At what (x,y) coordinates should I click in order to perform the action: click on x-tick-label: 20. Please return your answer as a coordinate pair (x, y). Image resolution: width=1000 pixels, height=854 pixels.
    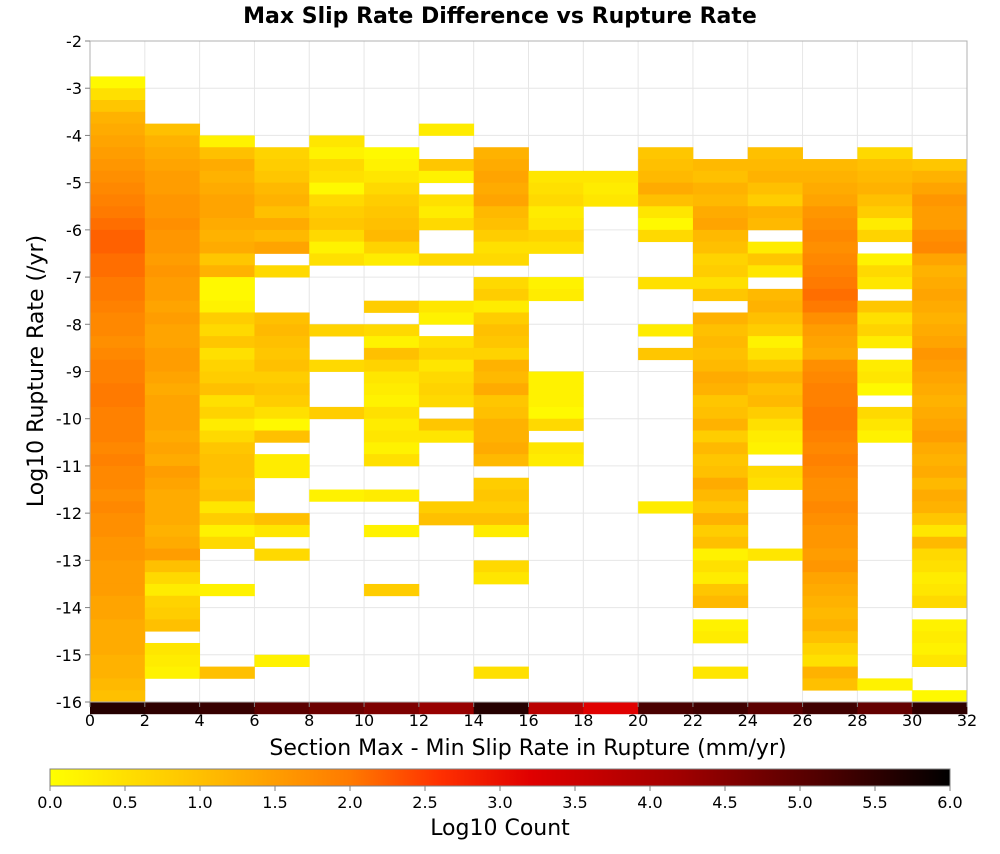
    Looking at the image, I should click on (638, 720).